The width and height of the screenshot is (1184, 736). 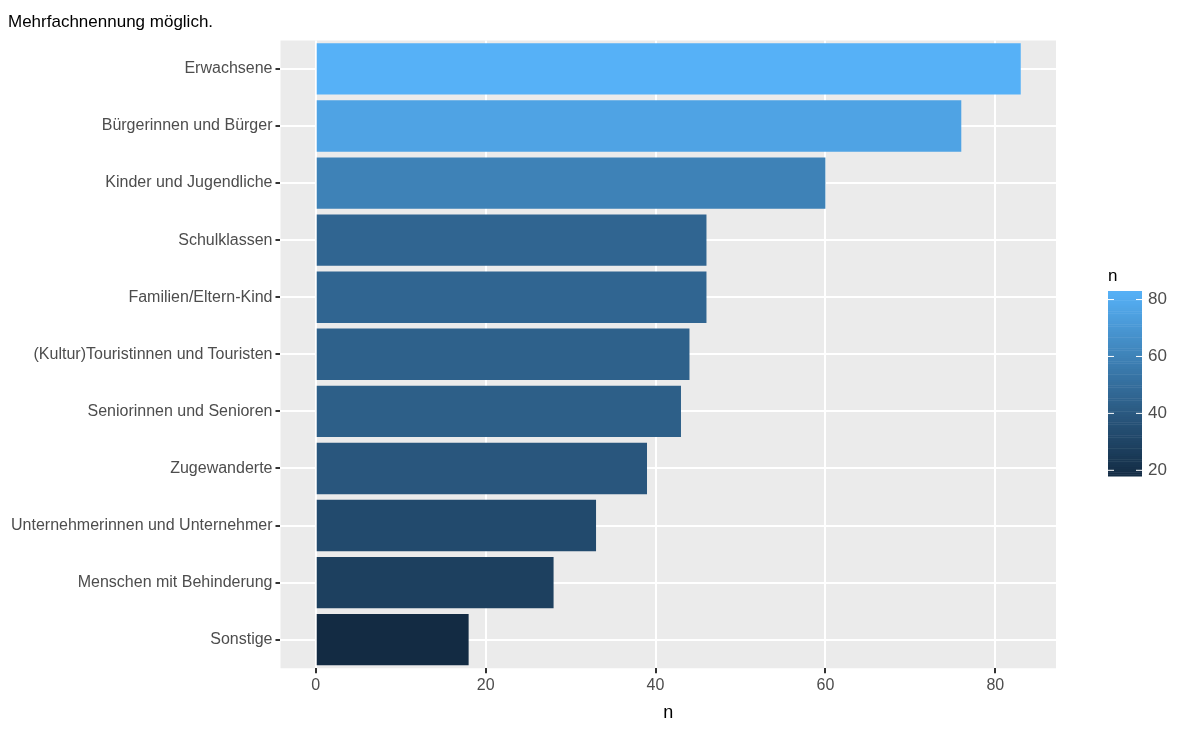 I want to click on y-tick-label: Erwachsene, so click(x=228, y=68).